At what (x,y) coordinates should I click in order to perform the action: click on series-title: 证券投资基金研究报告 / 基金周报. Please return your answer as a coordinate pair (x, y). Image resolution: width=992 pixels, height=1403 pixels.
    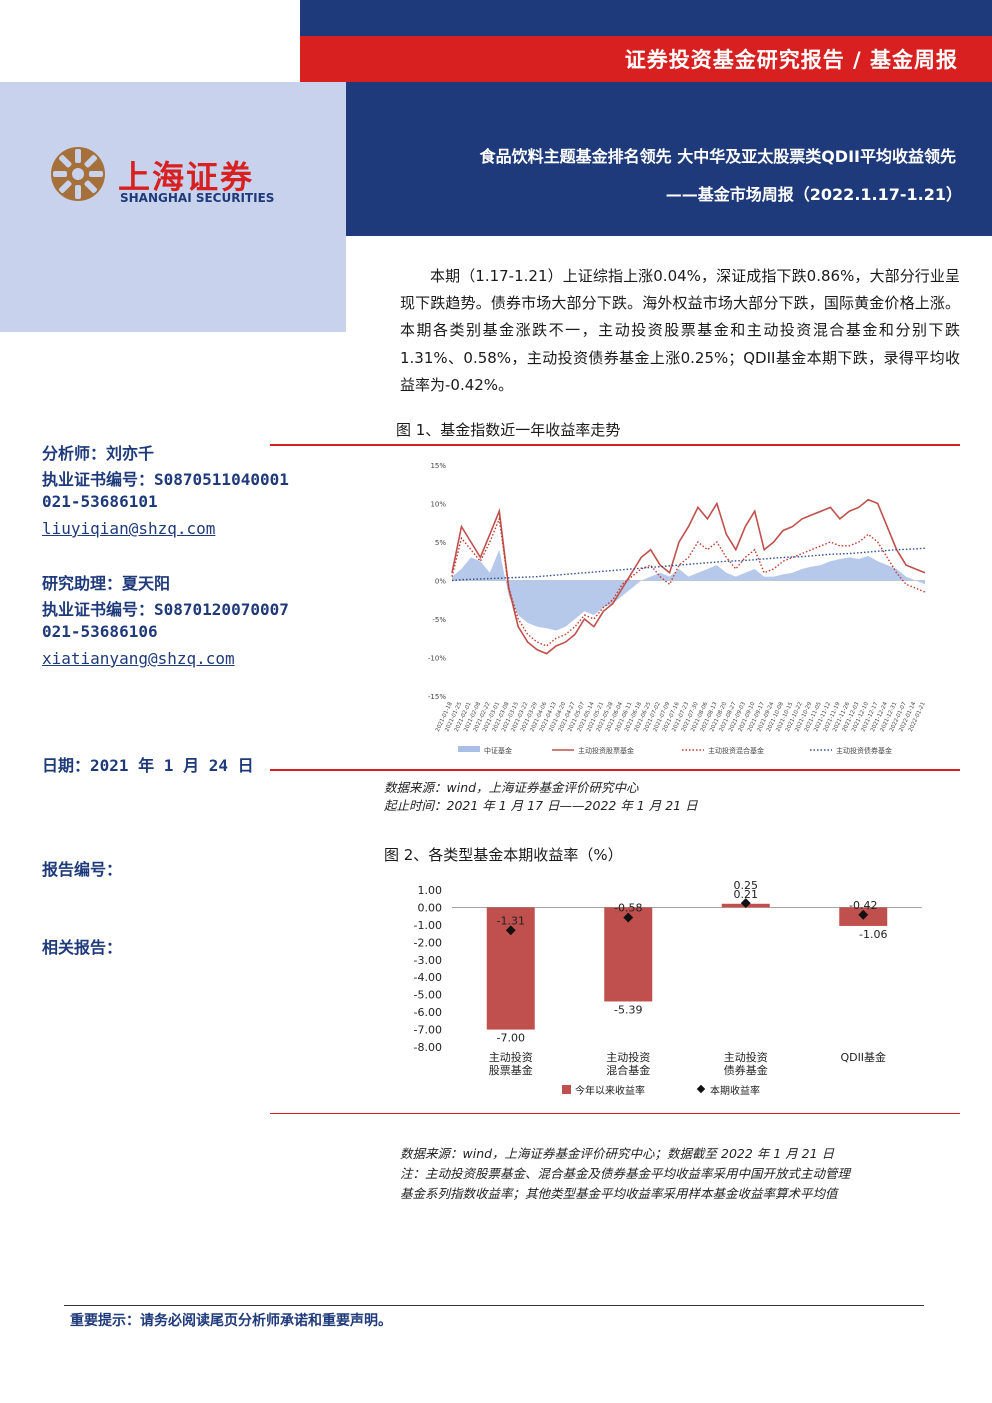
    Looking at the image, I should click on (791, 60).